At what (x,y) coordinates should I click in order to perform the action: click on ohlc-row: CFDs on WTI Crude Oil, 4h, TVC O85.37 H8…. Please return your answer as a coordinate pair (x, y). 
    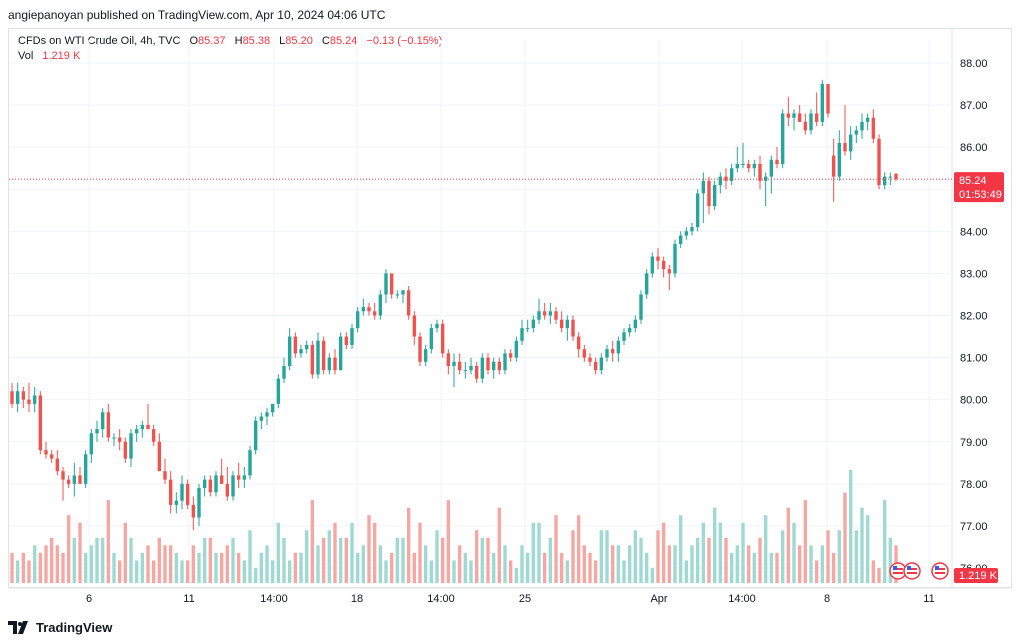
    Looking at the image, I should click on (230, 41).